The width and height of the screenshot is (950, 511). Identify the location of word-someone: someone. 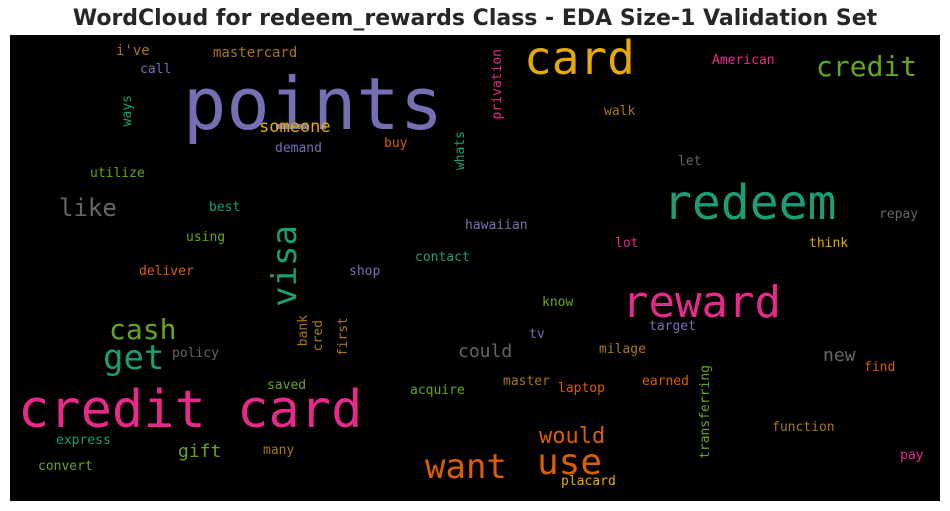
(295, 127).